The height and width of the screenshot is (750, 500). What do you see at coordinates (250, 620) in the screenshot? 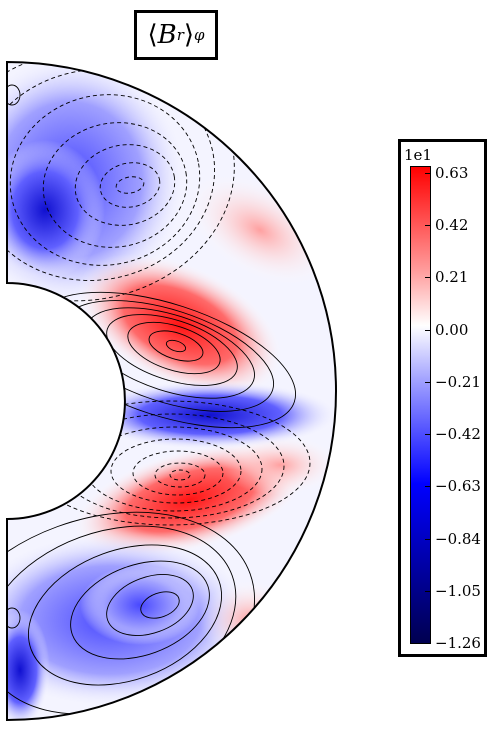
I see `red-light-southeast` at bounding box center [250, 620].